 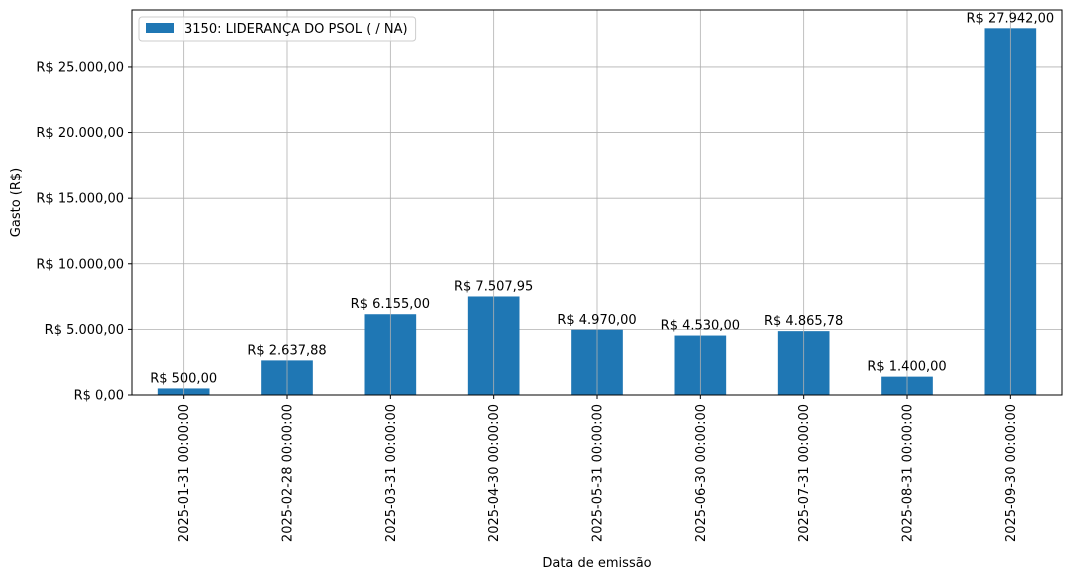 What do you see at coordinates (804, 473) in the screenshot?
I see `x-tick-label: 2025-07-31 00:00:00` at bounding box center [804, 473].